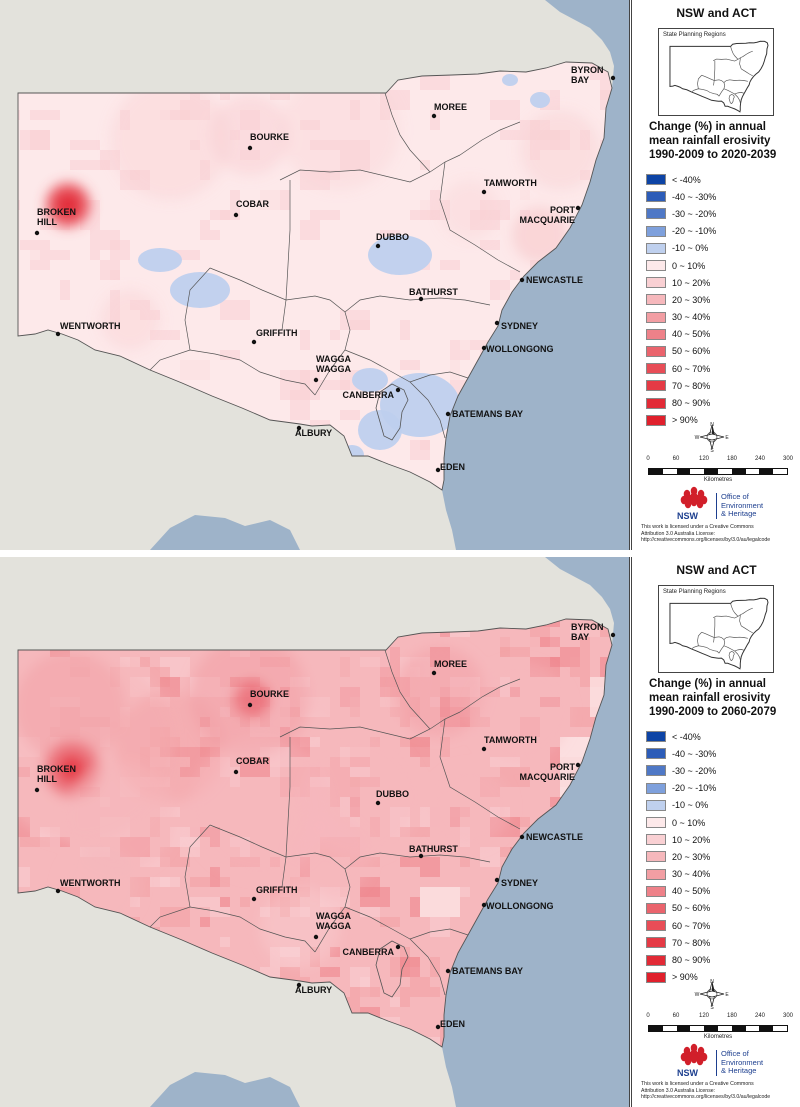 This screenshot has height=1107, width=800. I want to click on legend-class-label: > 90%, so click(685, 420).